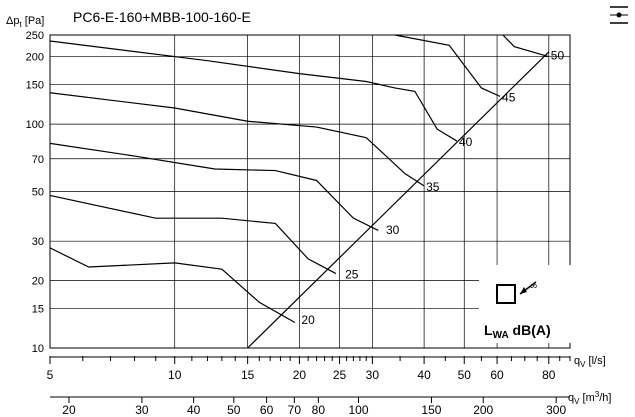 Image resolution: width=635 pixels, height=417 pixels. What do you see at coordinates (619, 15) in the screenshot?
I see `menu-line-dot-icon` at bounding box center [619, 15].